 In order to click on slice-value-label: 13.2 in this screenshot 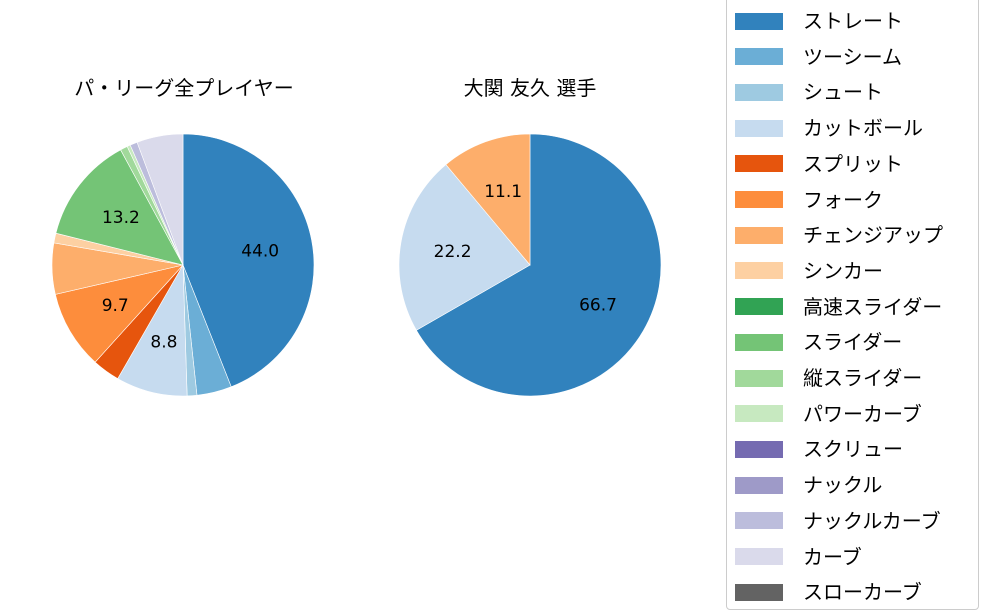, I will do `click(121, 218)`.